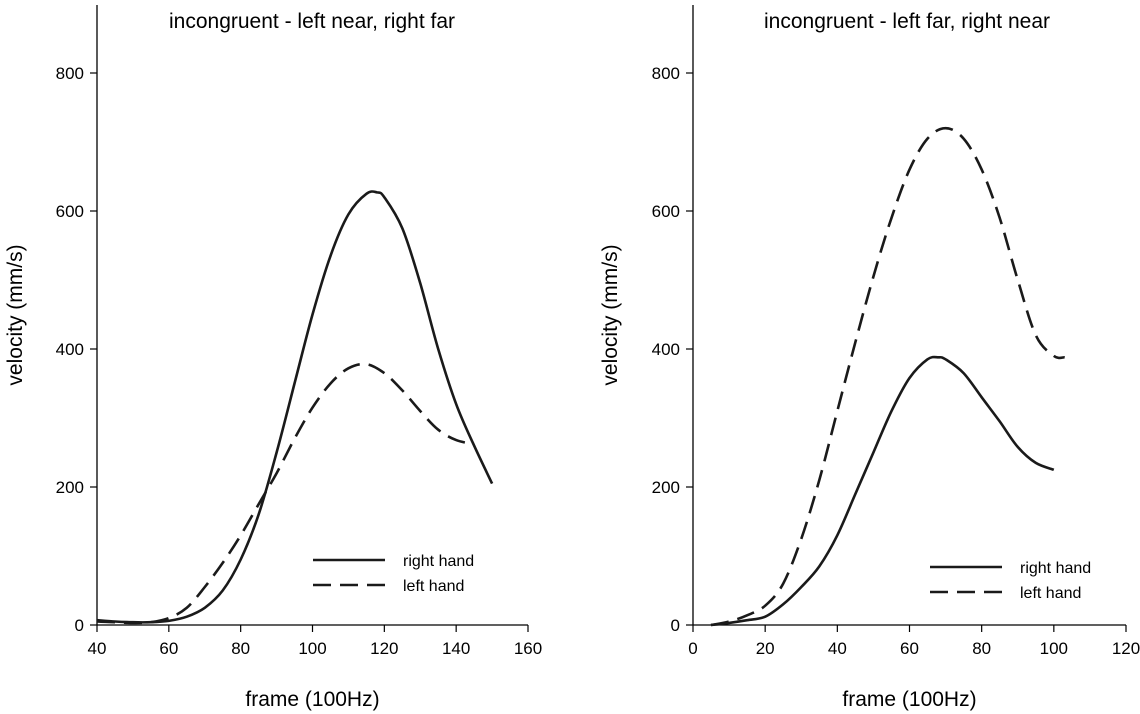 Image resolution: width=1140 pixels, height=714 pixels. Describe the element at coordinates (692, 648) in the screenshot. I see `x-tick-label: 0` at that location.